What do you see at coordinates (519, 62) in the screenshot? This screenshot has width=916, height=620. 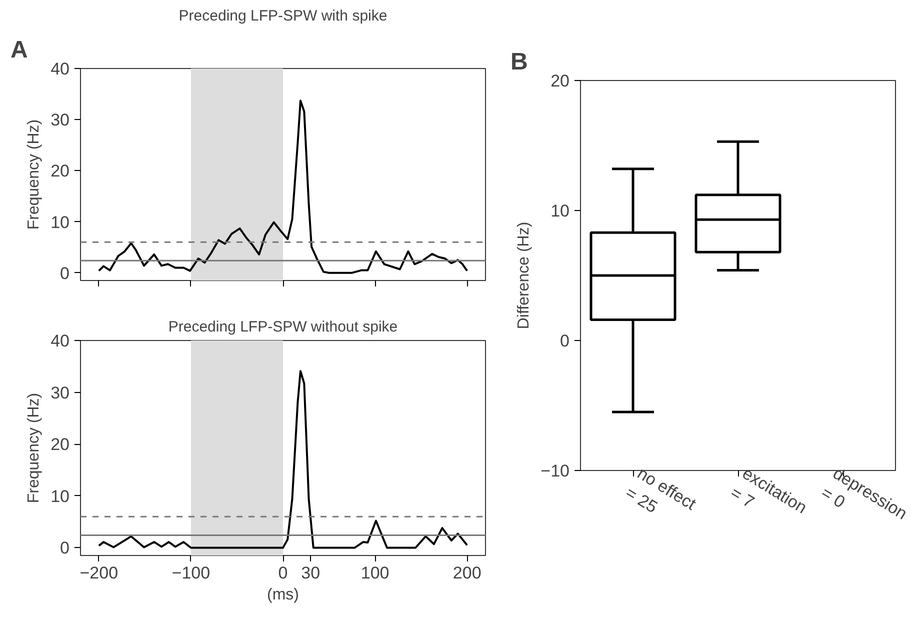 I see `text: B` at bounding box center [519, 62].